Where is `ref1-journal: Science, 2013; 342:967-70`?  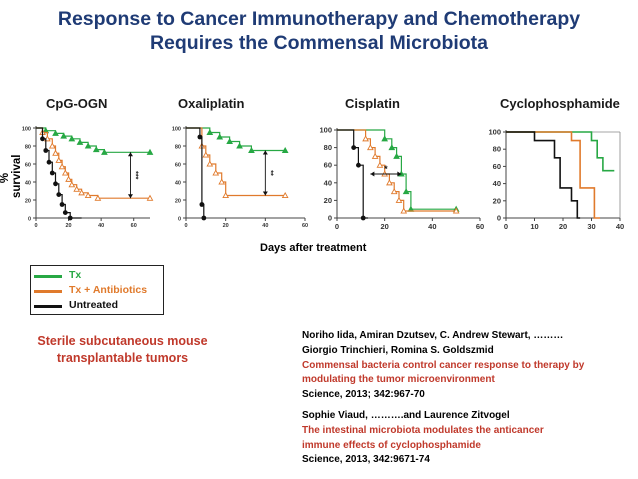 ref1-journal: Science, 2013; 342:967-70 is located at coordinates (363, 395).